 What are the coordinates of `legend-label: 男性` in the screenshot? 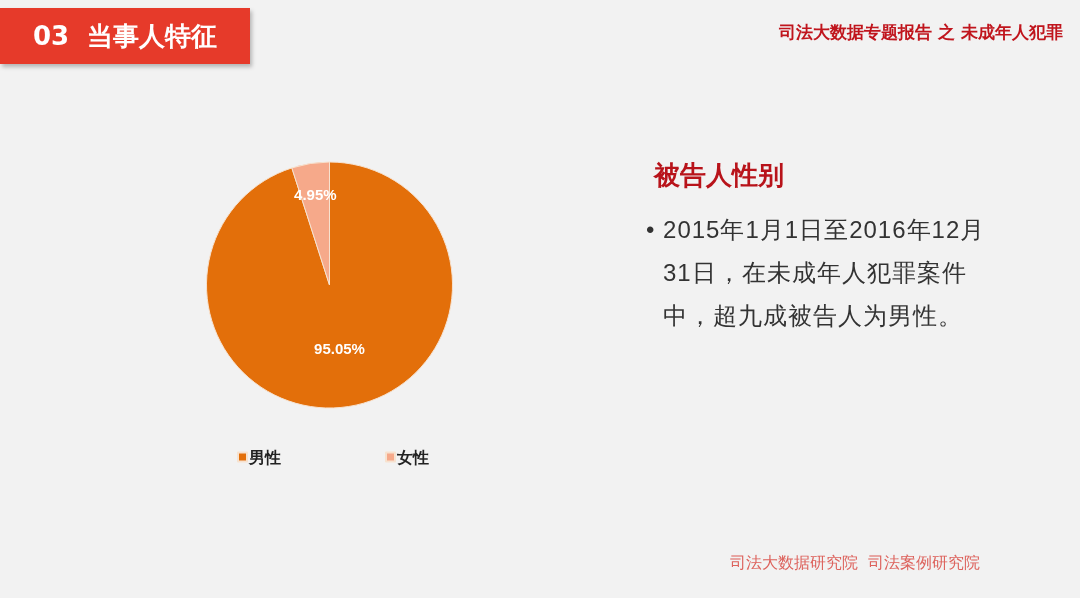 It's located at (264, 457).